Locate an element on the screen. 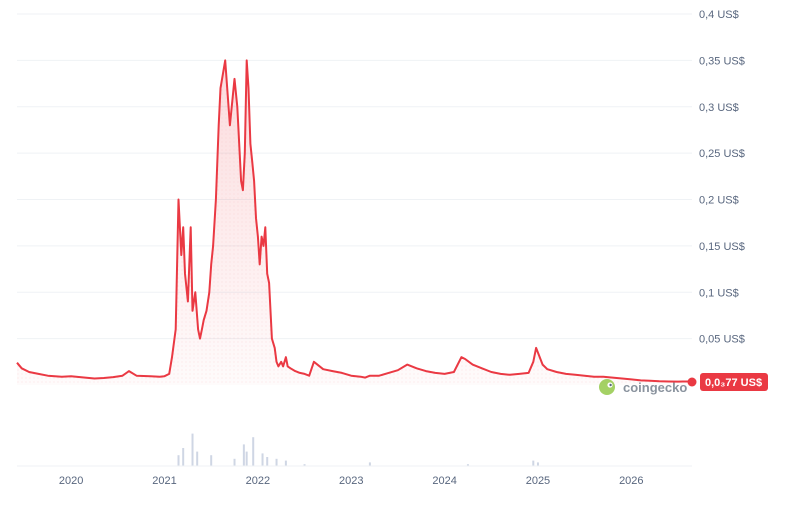 The image size is (787, 511). current-price-dot is located at coordinates (692, 382).